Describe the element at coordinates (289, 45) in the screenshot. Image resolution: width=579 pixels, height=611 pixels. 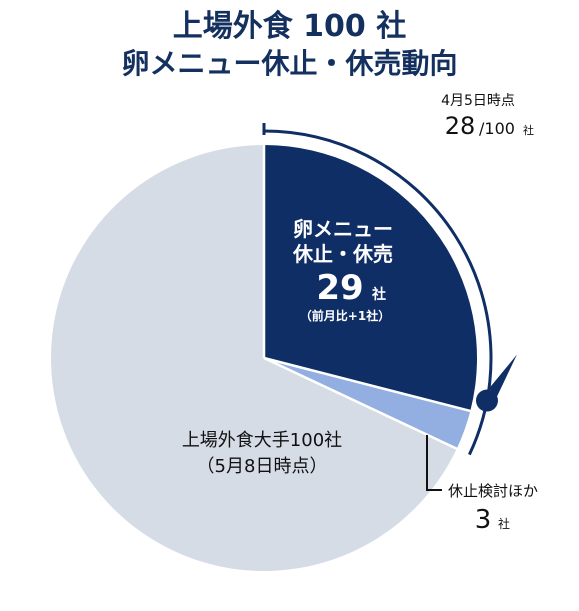
I see `chart-title: 上場外食 100 社 卵メニュー休止・休売動向` at that location.